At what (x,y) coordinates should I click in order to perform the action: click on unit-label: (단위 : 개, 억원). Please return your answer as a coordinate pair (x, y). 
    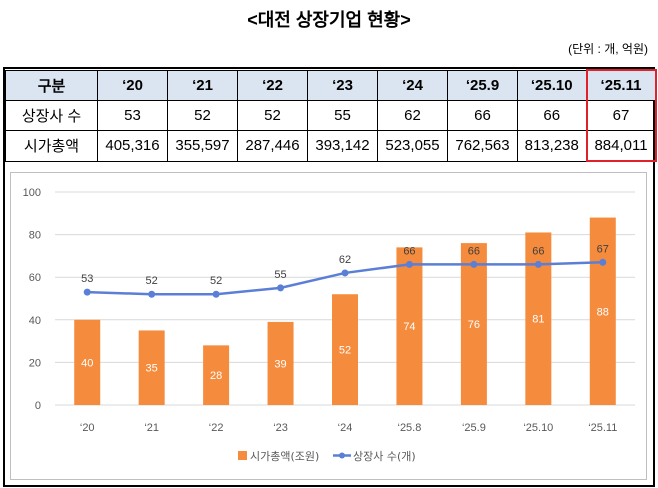
    Looking at the image, I should click on (608, 49).